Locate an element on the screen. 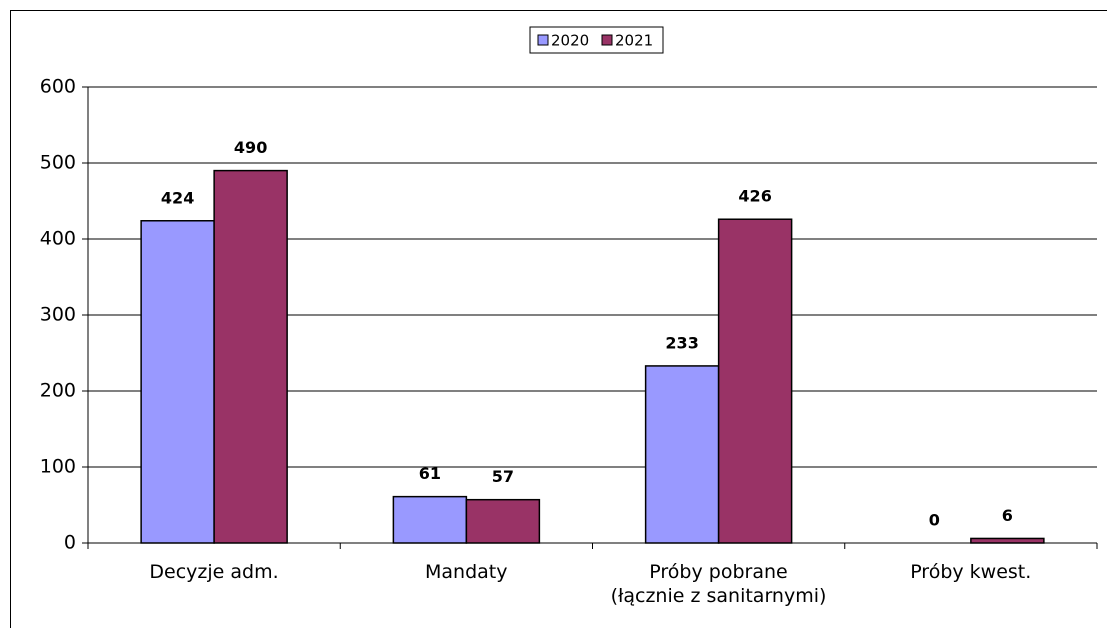 This screenshot has width=1107, height=628. data-label: 57 is located at coordinates (503, 476).